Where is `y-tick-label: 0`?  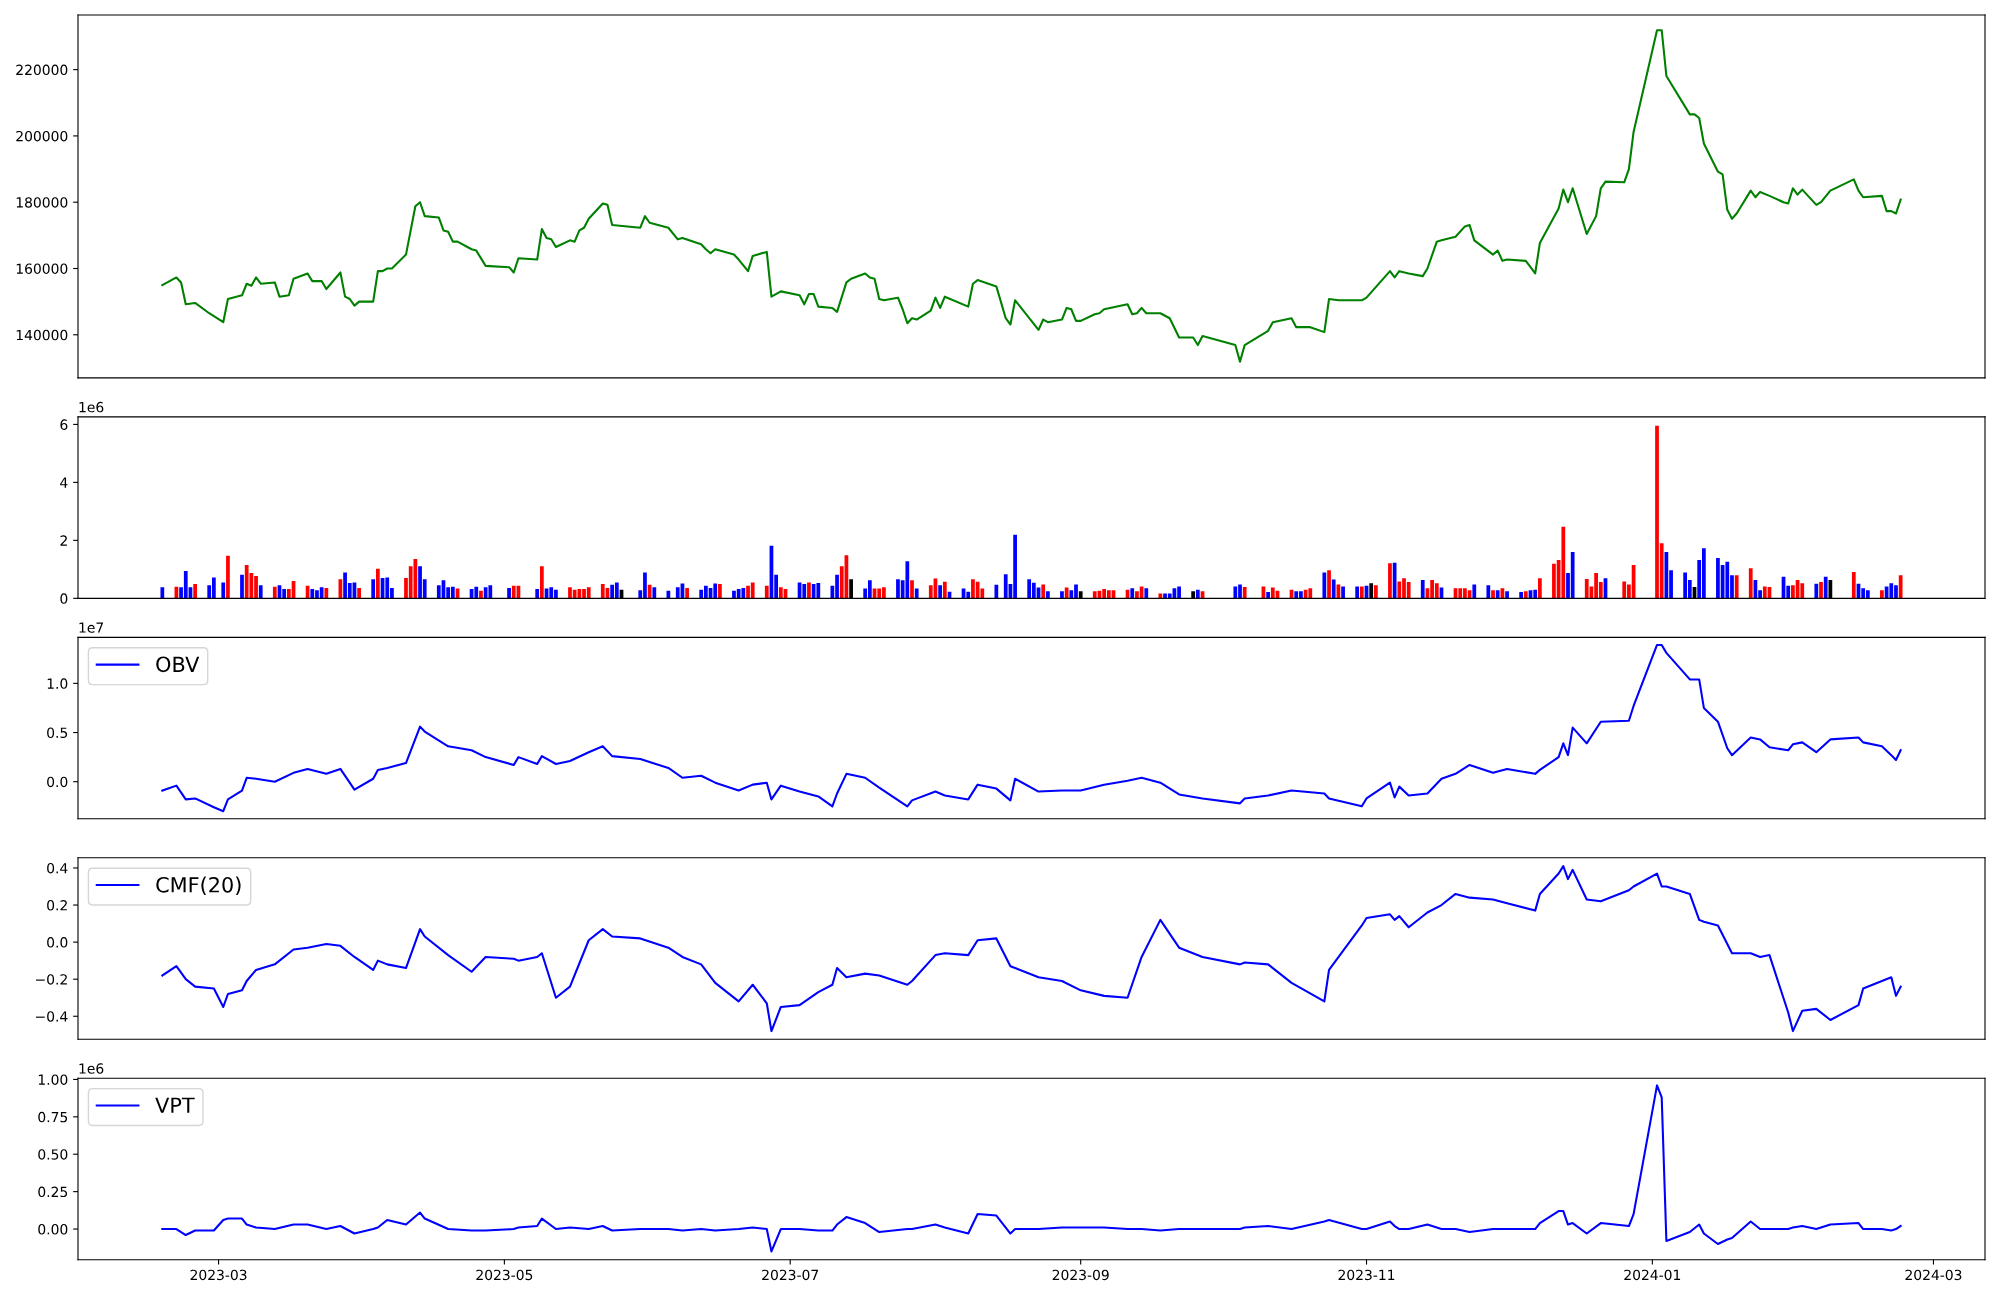
y-tick-label: 0 is located at coordinates (64, 598).